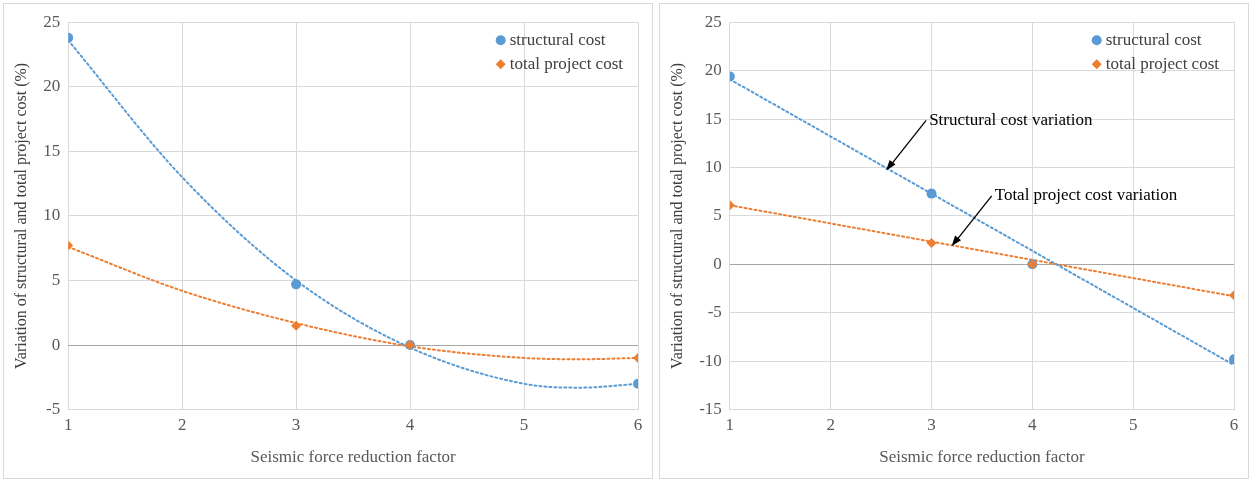  What do you see at coordinates (710, 409) in the screenshot?
I see `y-tick-label: -15` at bounding box center [710, 409].